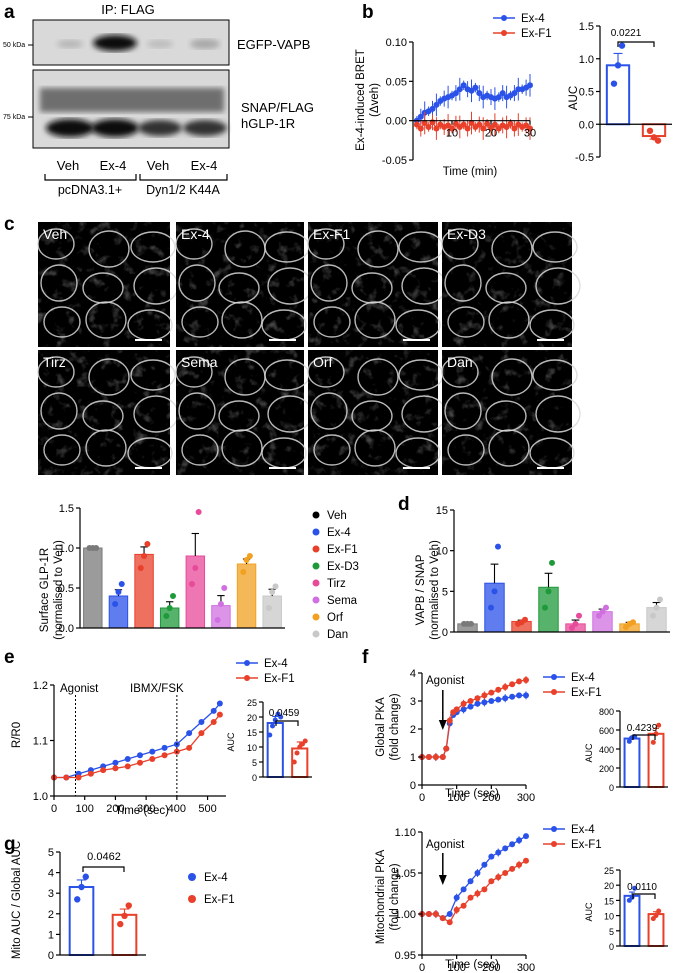 This screenshot has width=685, height=973. I want to click on e-auc-y-tick-label: 5, so click(254, 763).